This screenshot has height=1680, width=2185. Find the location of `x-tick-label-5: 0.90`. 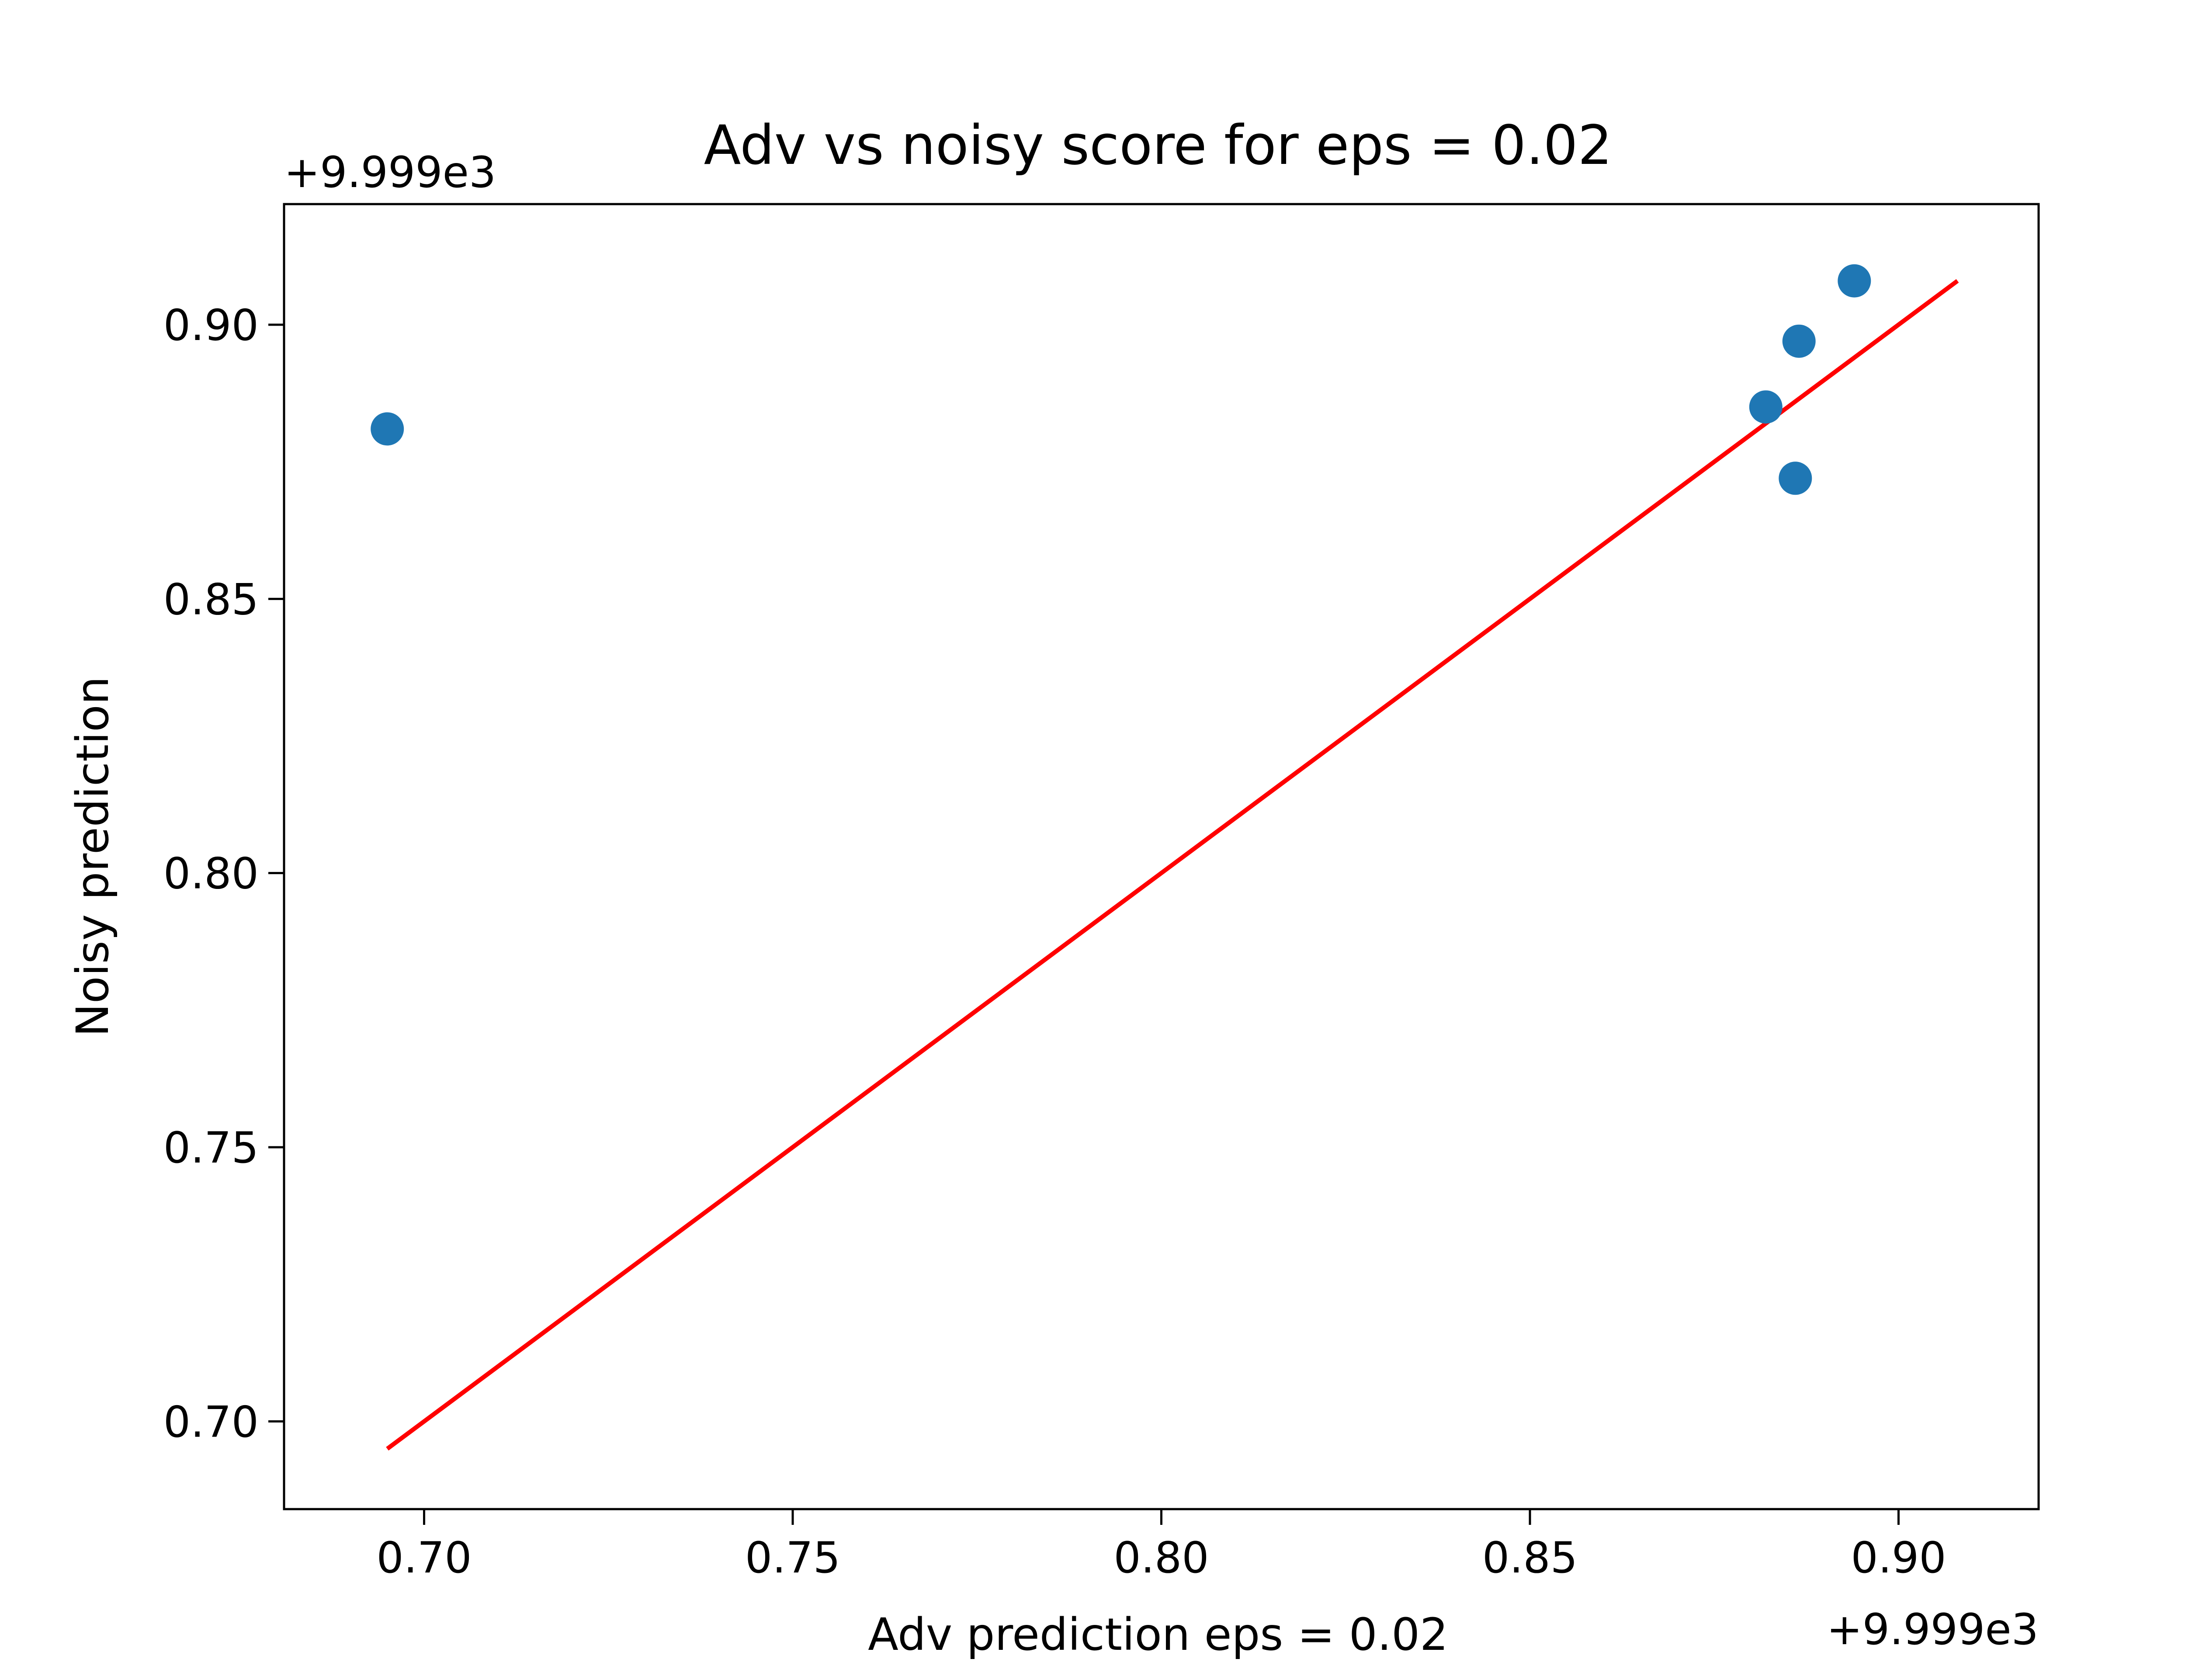

x-tick-label-5: 0.90 is located at coordinates (1898, 1558).